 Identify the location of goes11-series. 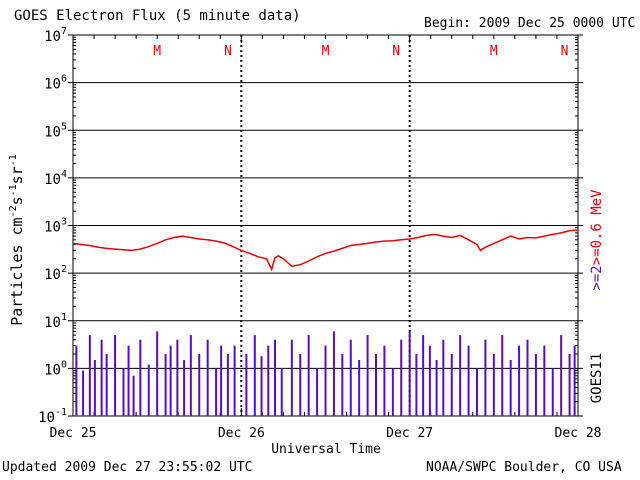
(325, 373).